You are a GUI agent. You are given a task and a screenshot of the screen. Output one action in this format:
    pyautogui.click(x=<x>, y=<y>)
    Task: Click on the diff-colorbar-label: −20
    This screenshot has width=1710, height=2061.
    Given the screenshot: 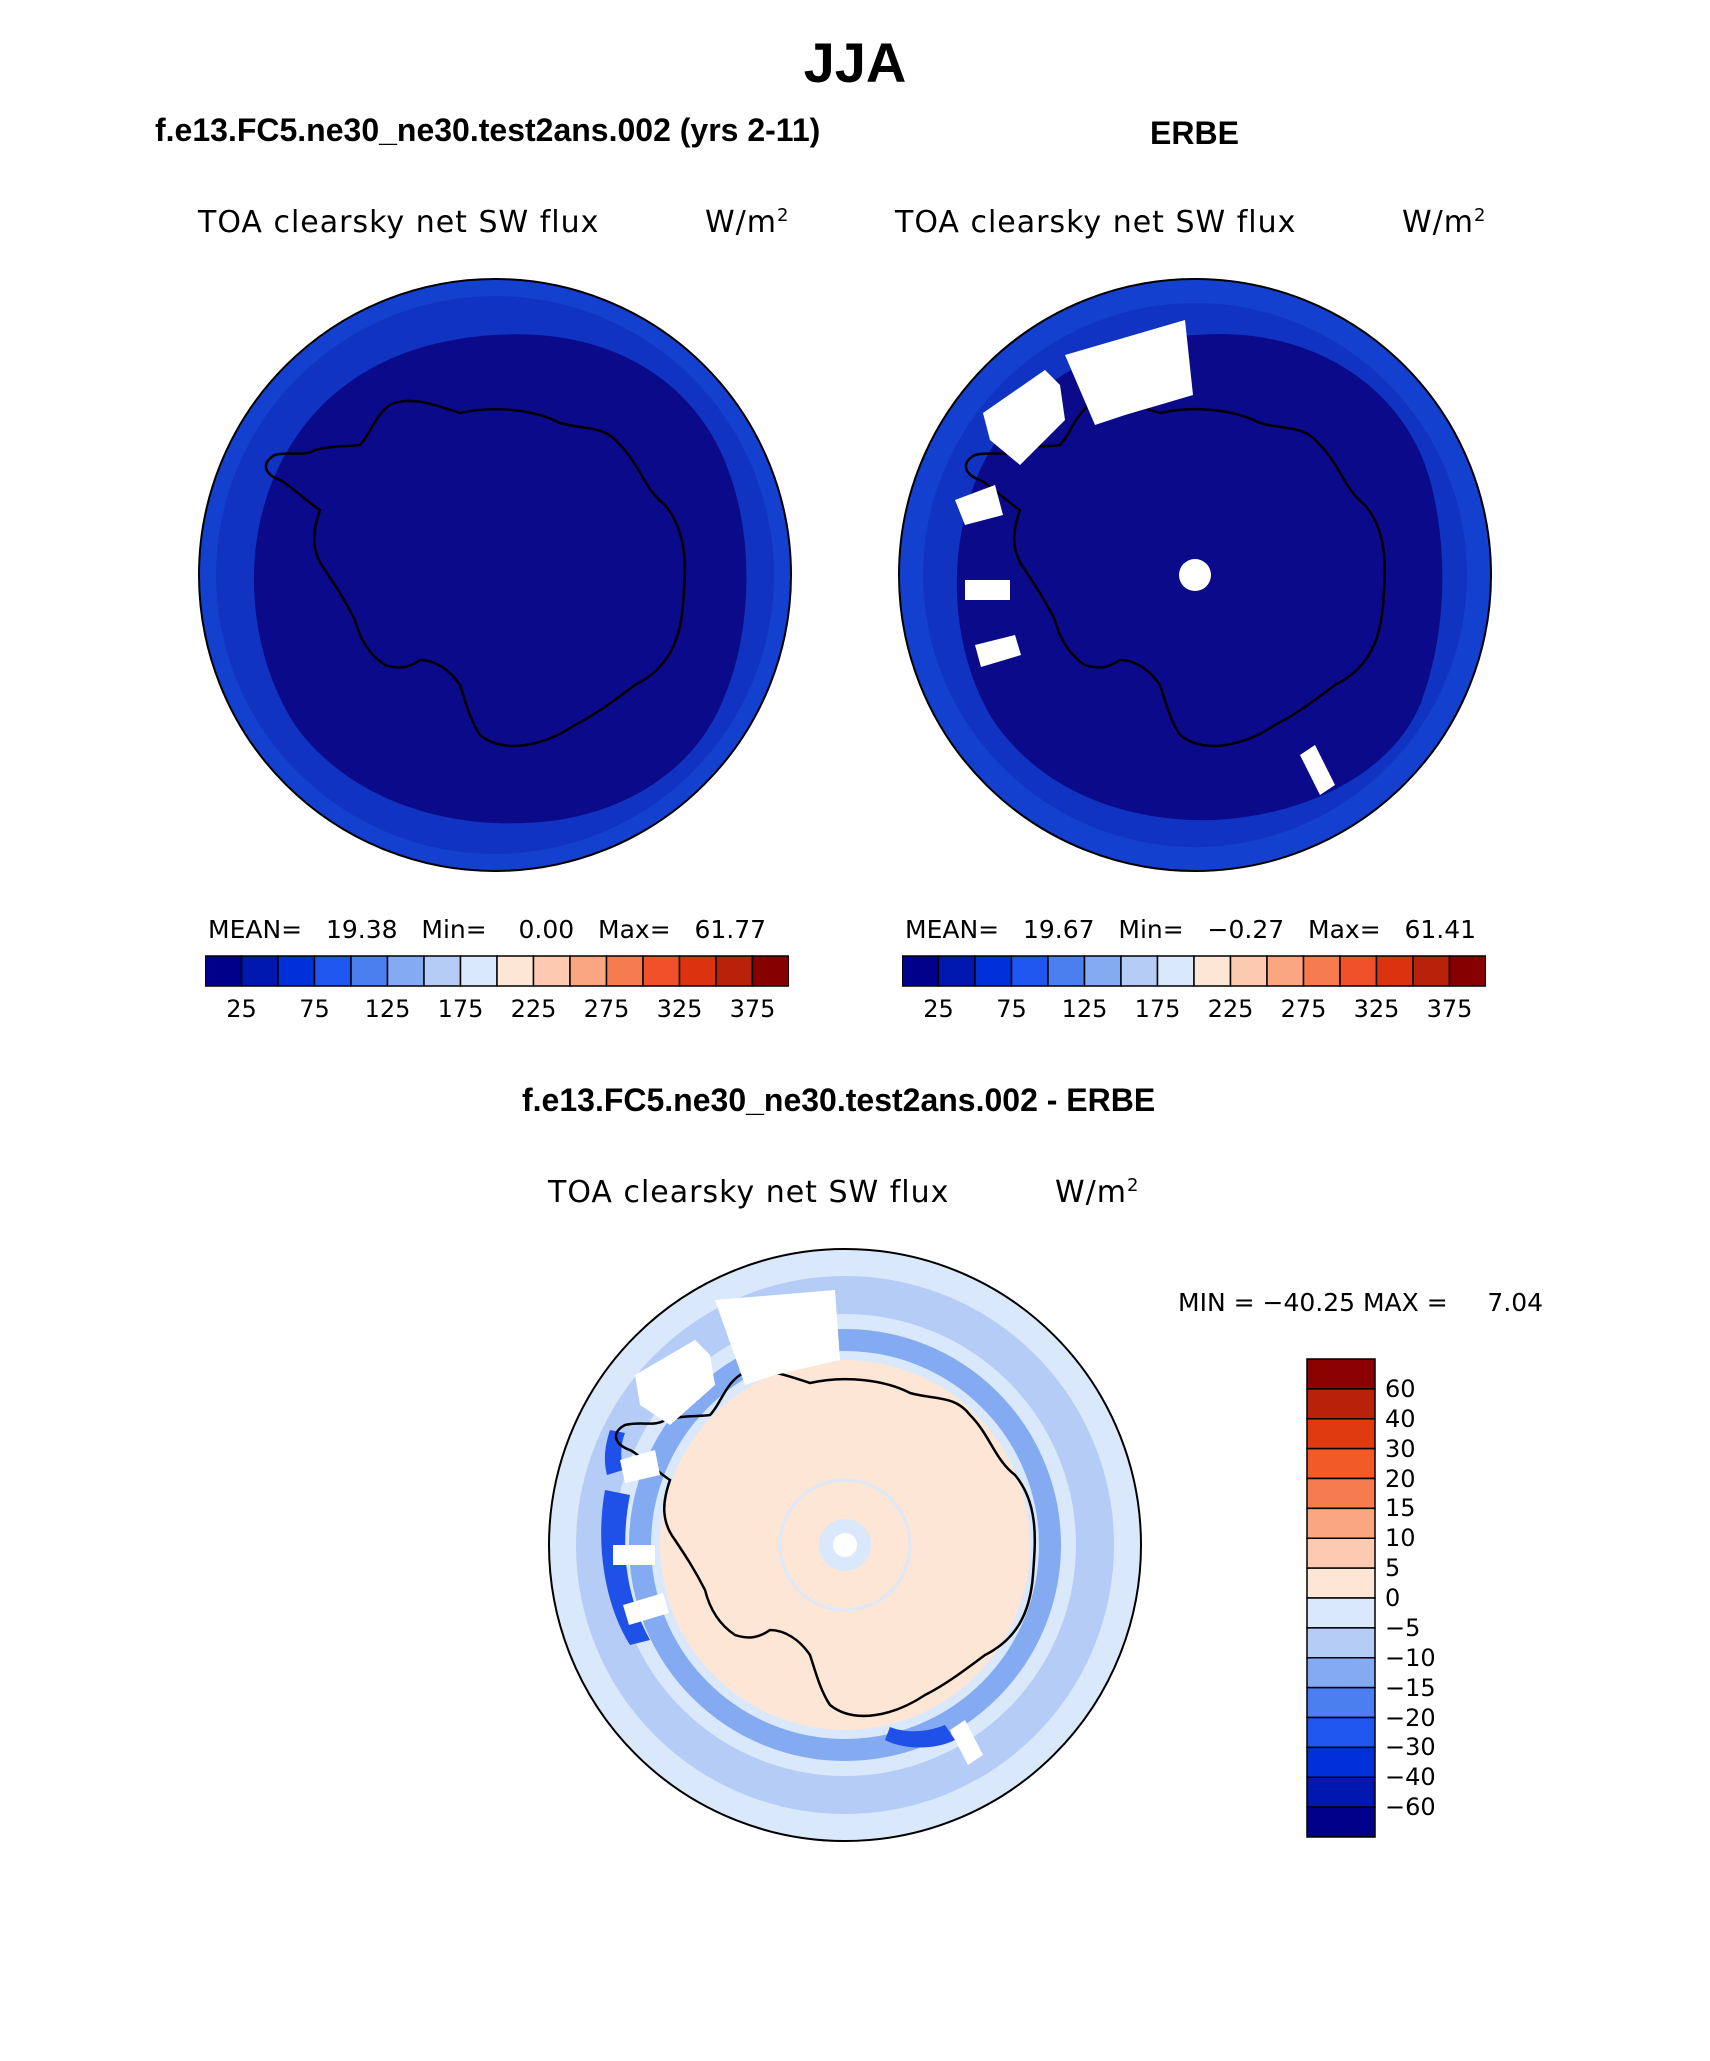 What is the action you would take?
    pyautogui.click(x=1410, y=1717)
    